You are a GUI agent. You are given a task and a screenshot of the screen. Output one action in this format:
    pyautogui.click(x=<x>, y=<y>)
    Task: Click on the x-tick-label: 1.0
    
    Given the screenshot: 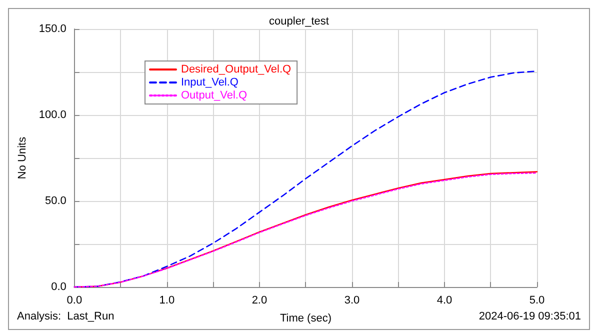 What is the action you would take?
    pyautogui.click(x=167, y=300)
    